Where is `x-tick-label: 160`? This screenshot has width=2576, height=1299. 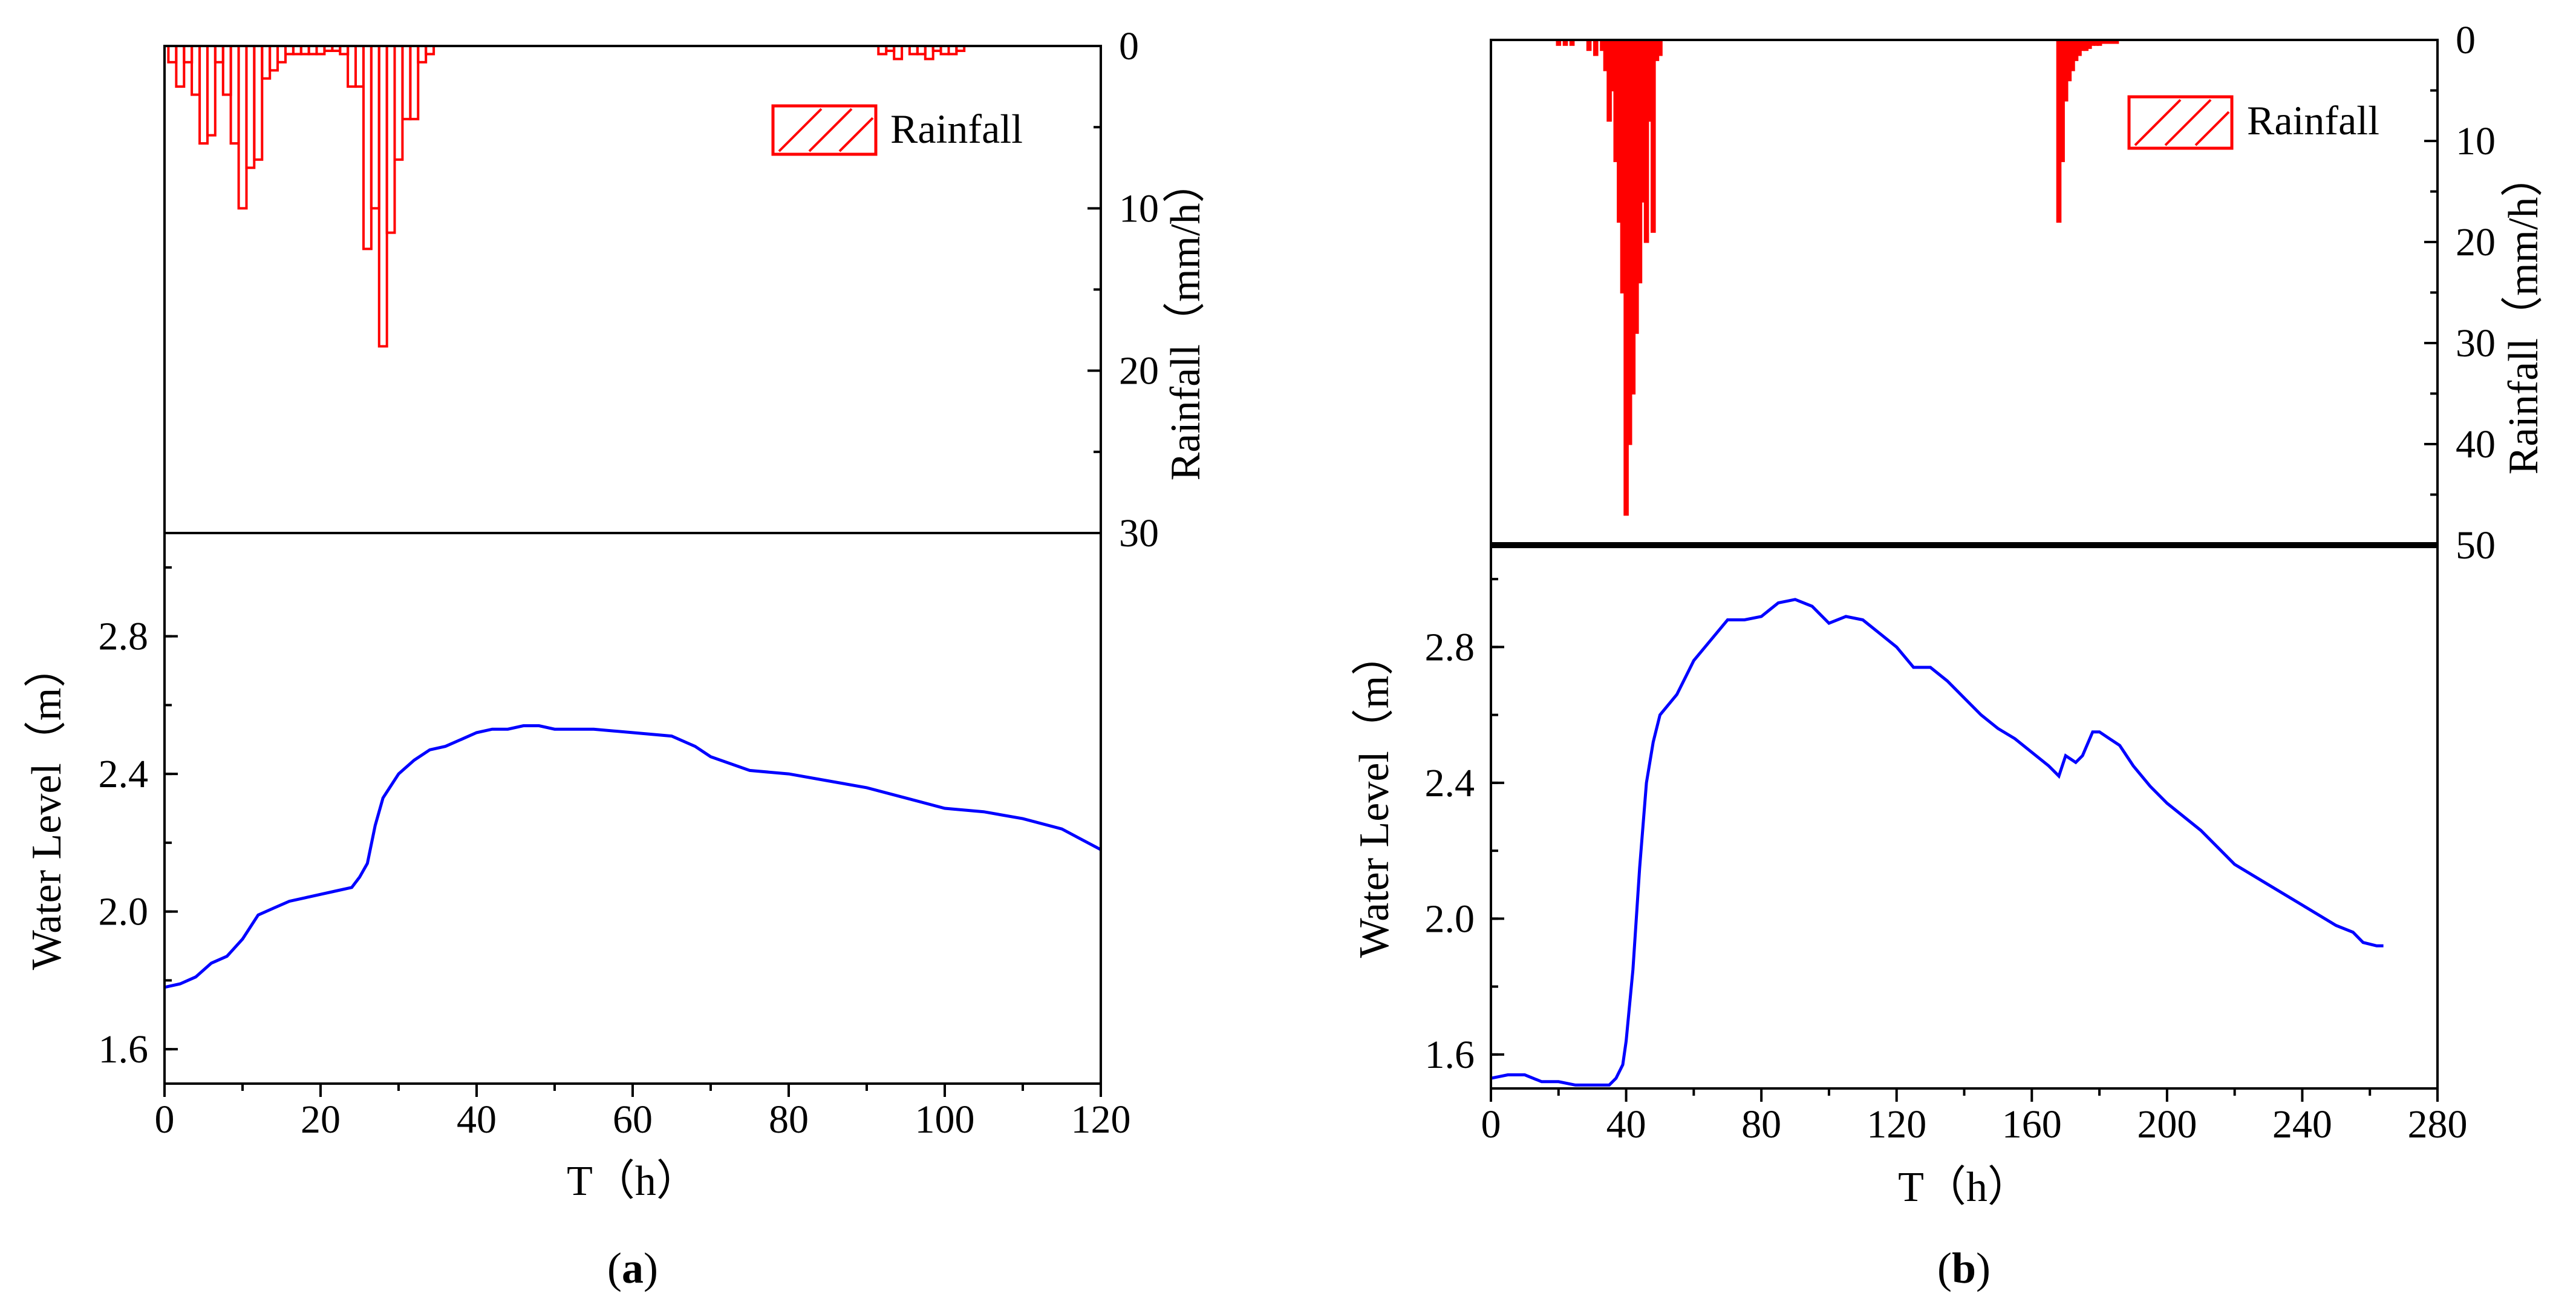
x-tick-label: 160 is located at coordinates (2032, 1124).